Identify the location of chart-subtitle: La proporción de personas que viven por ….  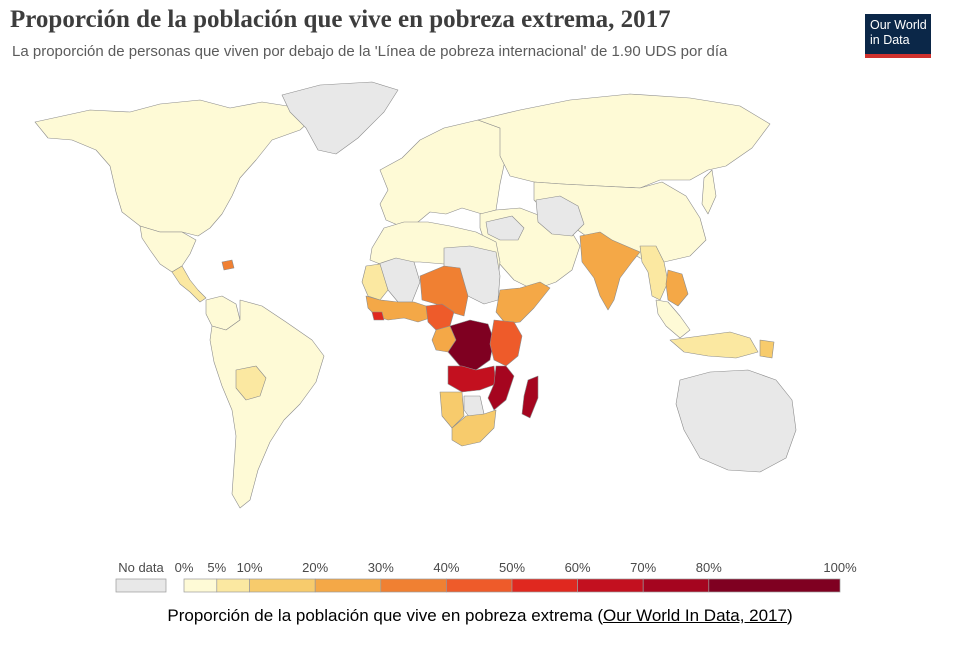
(370, 51).